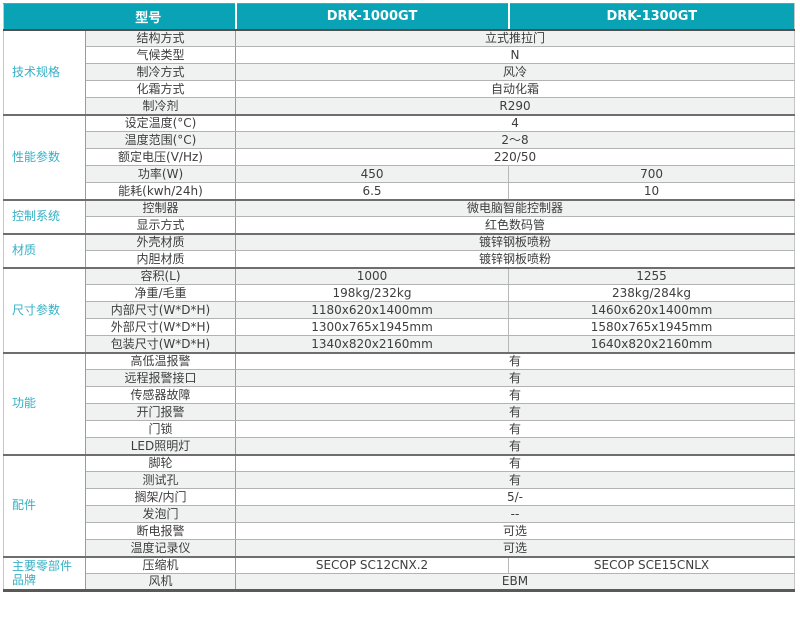 Image resolution: width=800 pixels, height=630 pixels. What do you see at coordinates (651, 275) in the screenshot?
I see `spec-value-model-2: 1255` at bounding box center [651, 275].